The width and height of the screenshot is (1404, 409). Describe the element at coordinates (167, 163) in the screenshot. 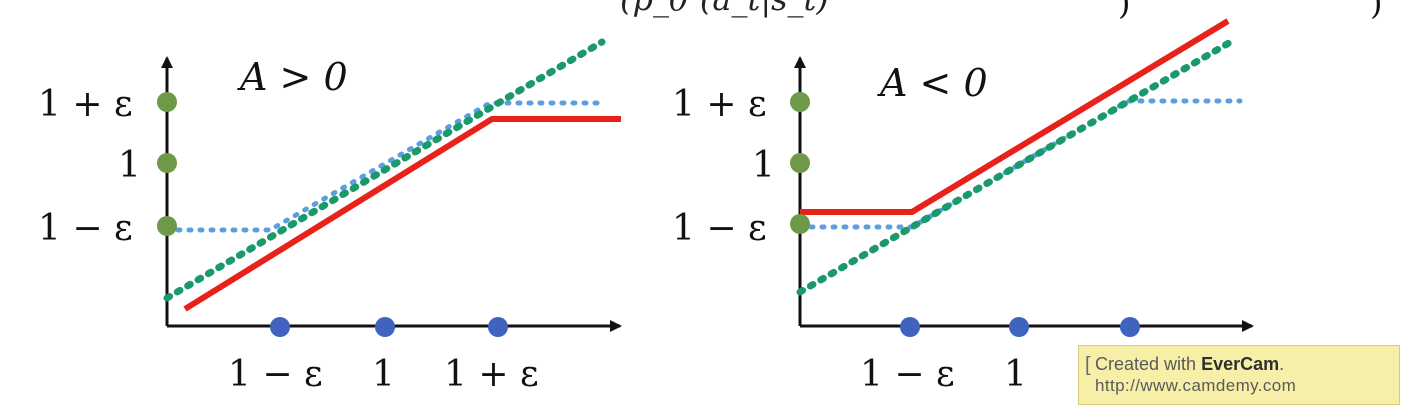

I see `left-ypoint-middle` at that location.